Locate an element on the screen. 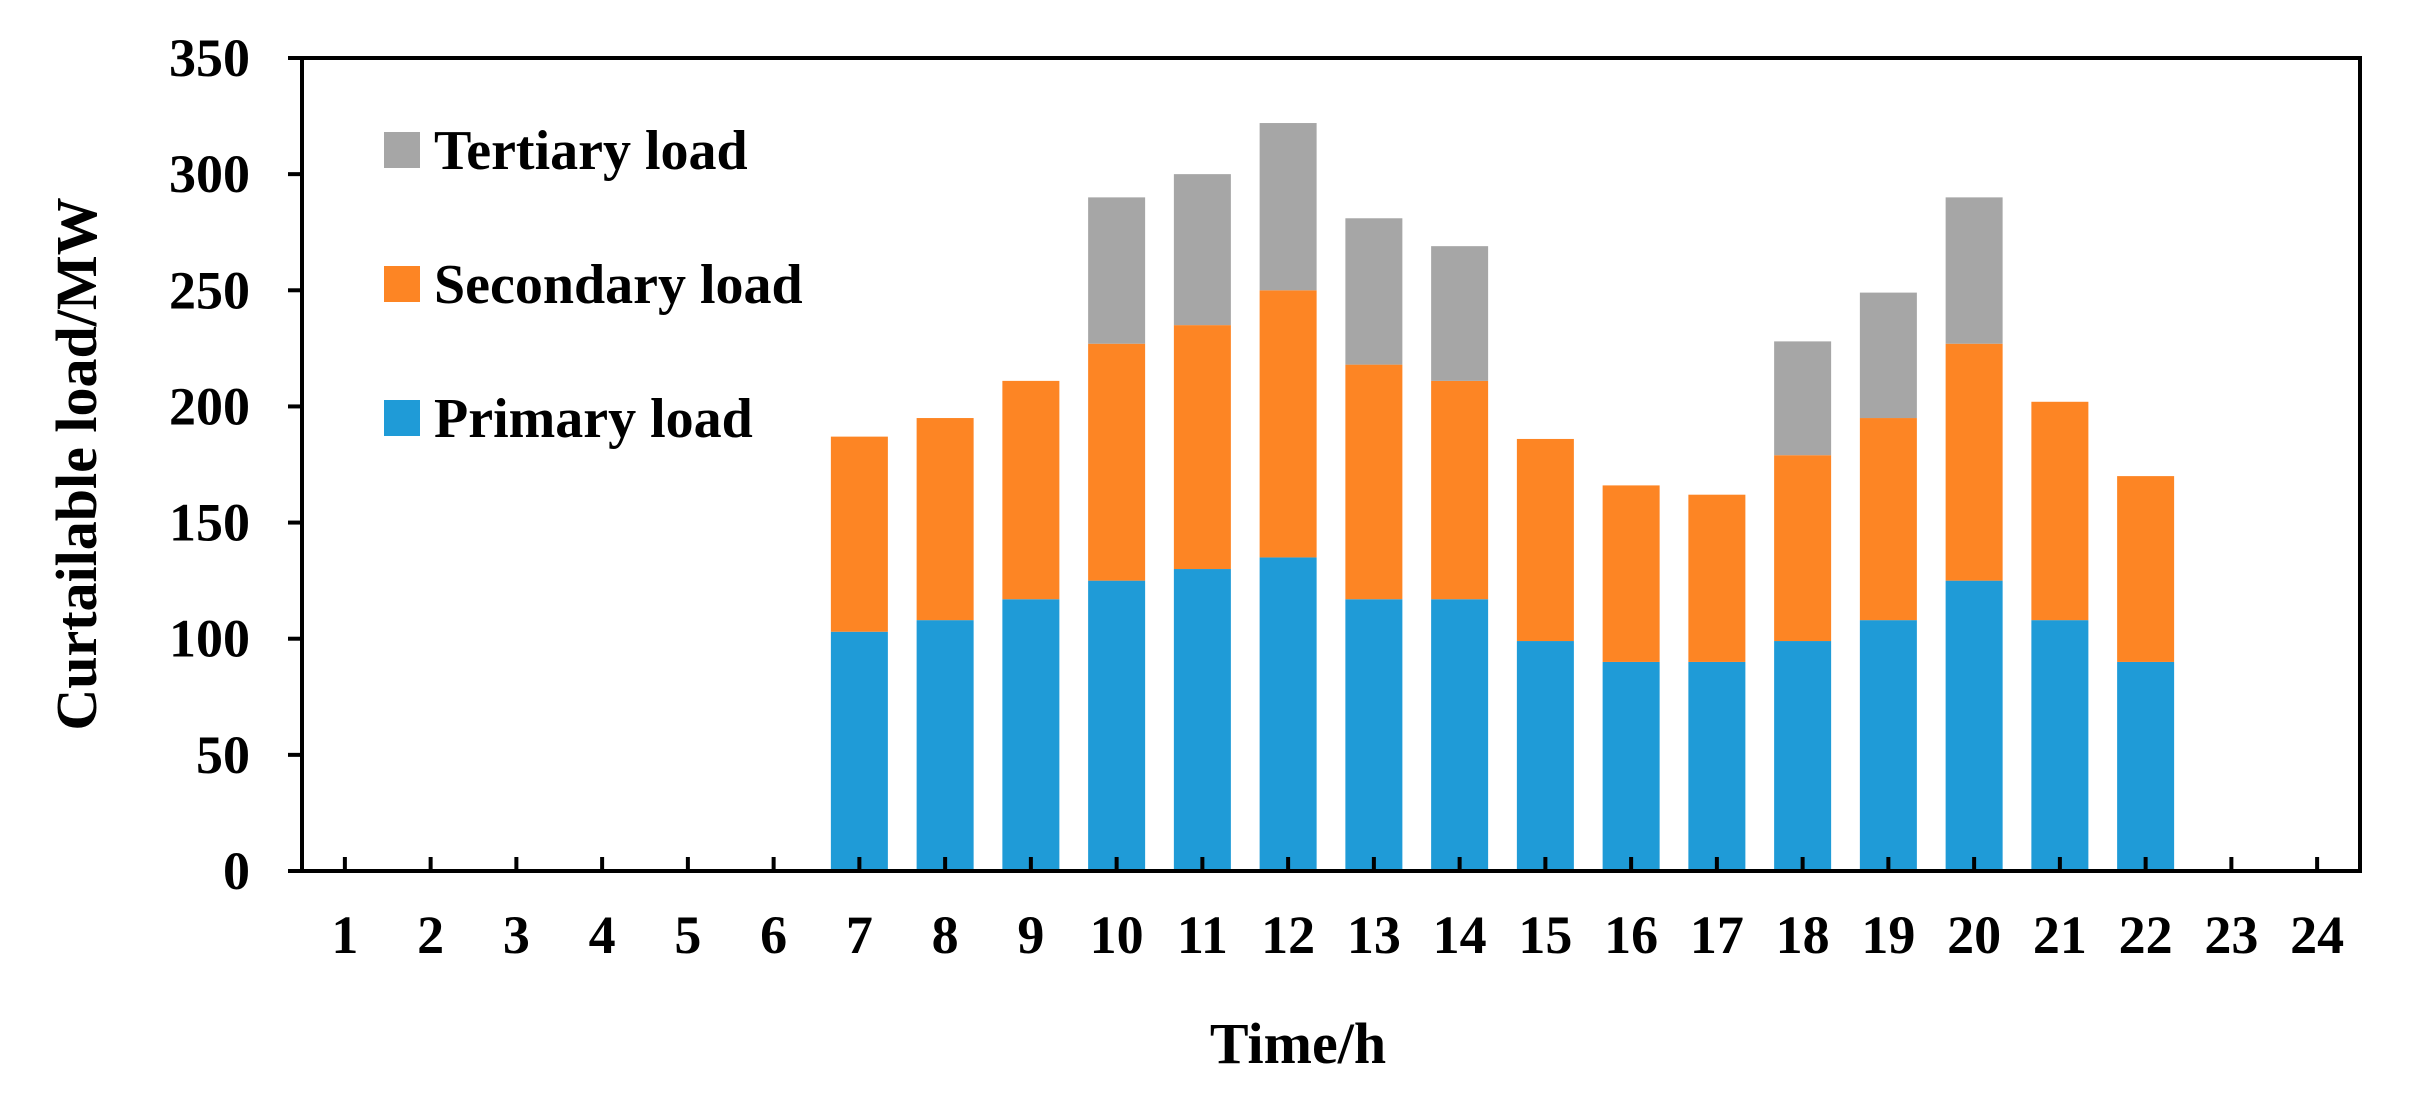 The height and width of the screenshot is (1104, 2412). x-tick-label: 3 is located at coordinates (516, 935).